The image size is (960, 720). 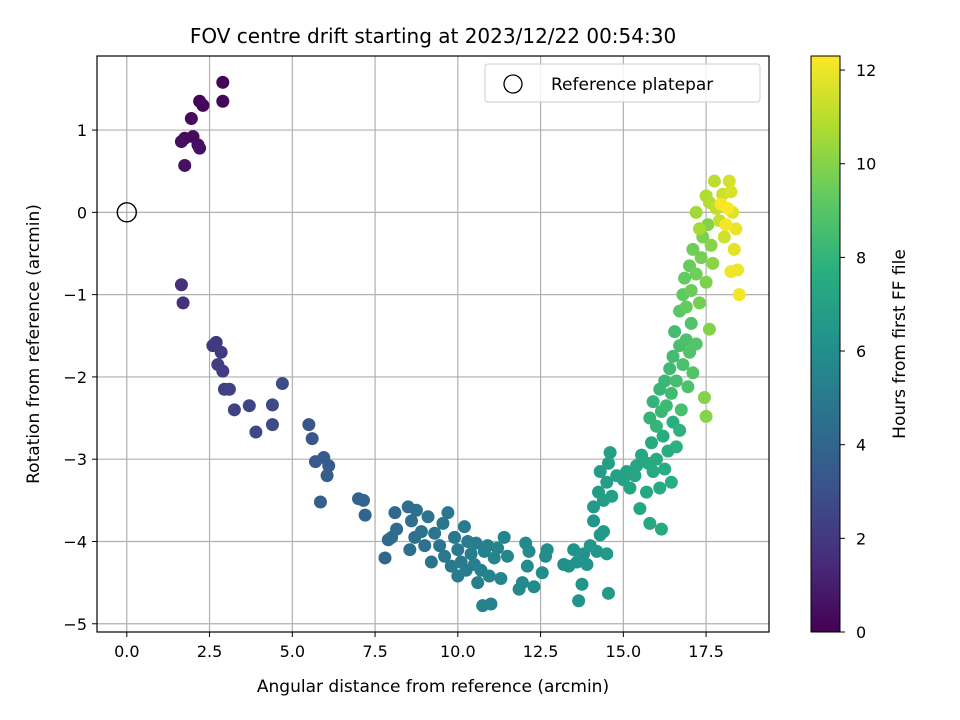 I want to click on x-tick-label: 15.0, so click(x=624, y=651).